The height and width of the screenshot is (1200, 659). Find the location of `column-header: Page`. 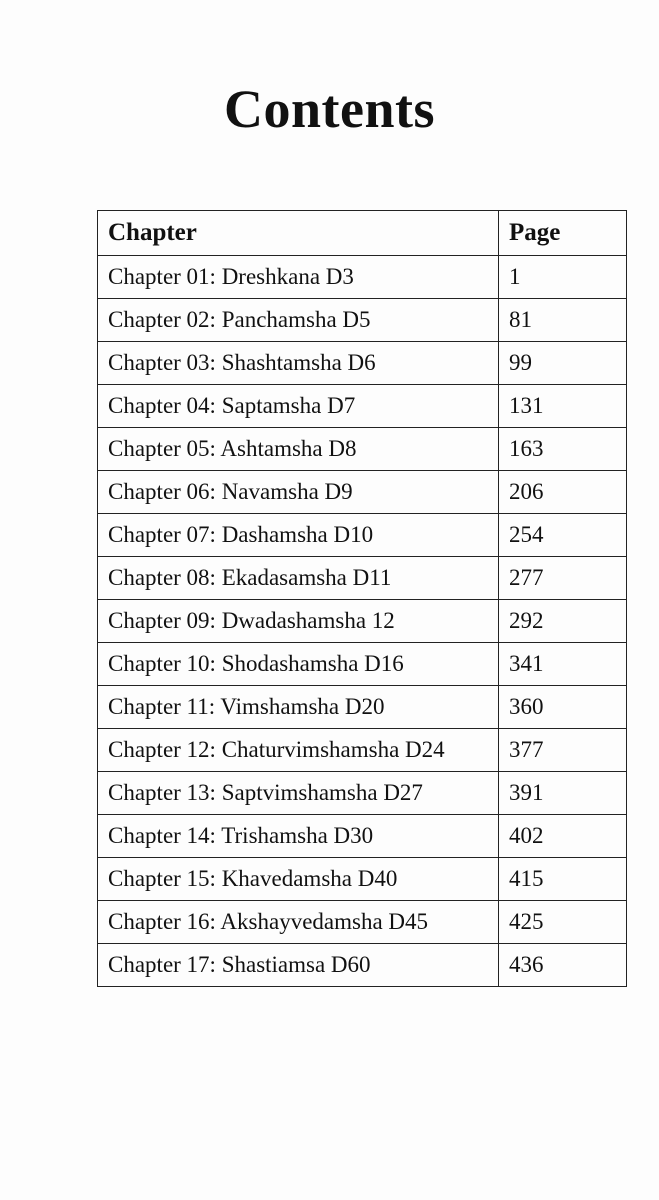

column-header: Page is located at coordinates (562, 233).